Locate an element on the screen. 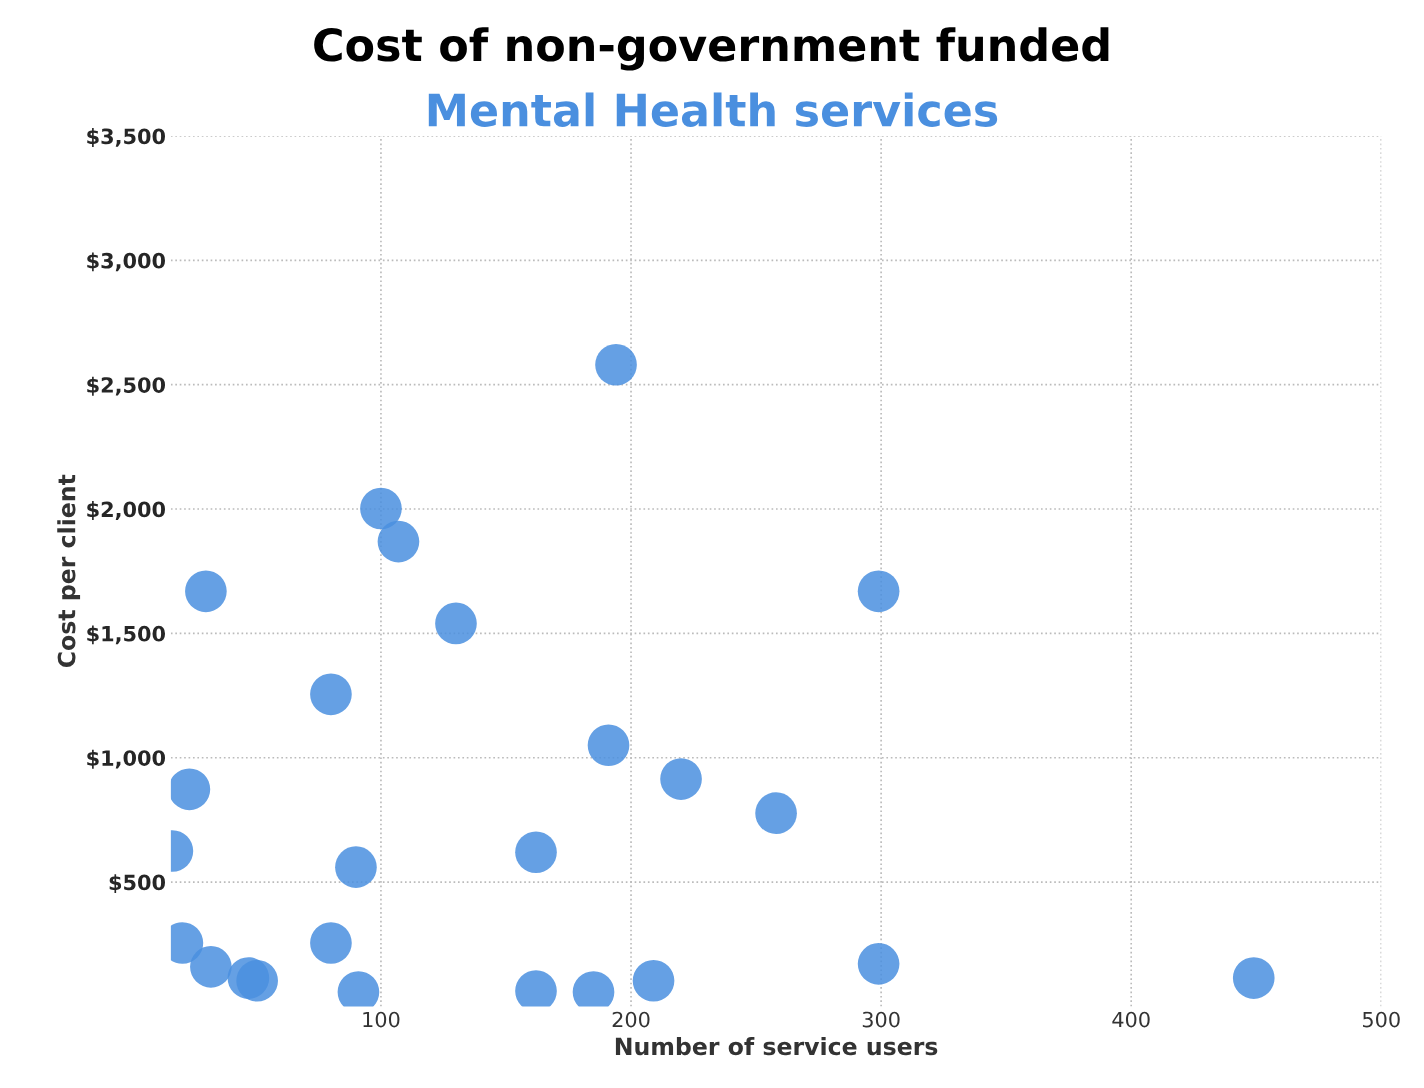 Image resolution: width=1424 pixels, height=1088 pixels. y-tick-label: $2,500 is located at coordinates (126, 386).